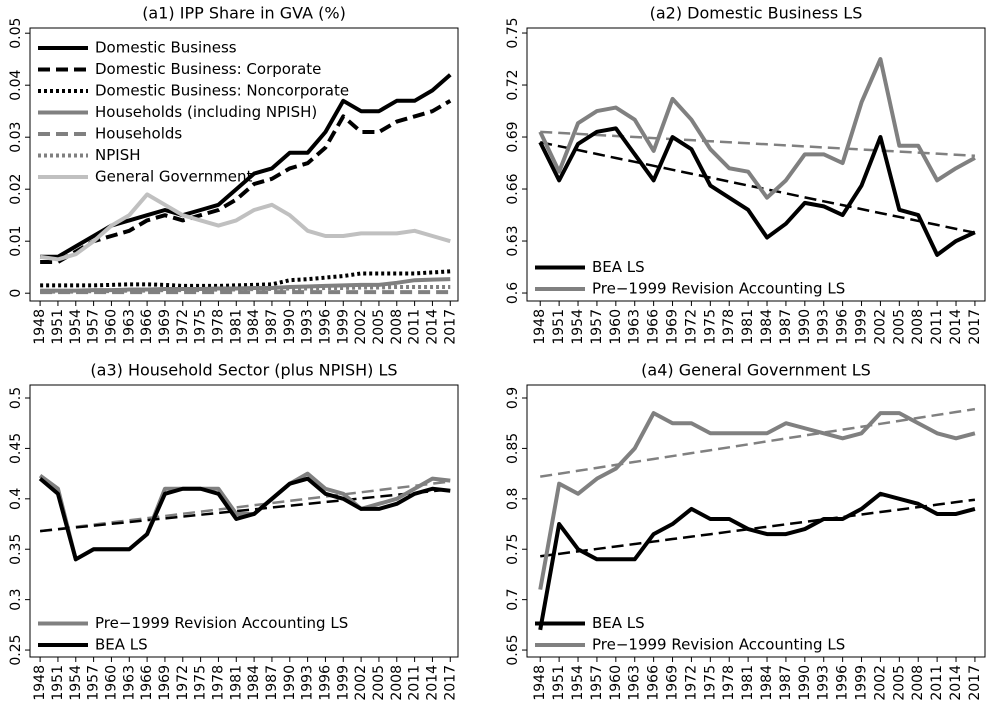  Describe the element at coordinates (118, 155) in the screenshot. I see `legend-label: NPISH` at that location.